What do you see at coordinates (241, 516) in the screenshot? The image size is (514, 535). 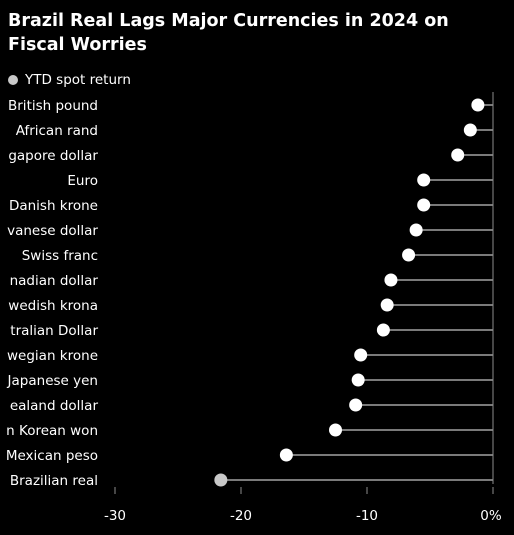 I see `x-tick-label: -20` at bounding box center [241, 516].